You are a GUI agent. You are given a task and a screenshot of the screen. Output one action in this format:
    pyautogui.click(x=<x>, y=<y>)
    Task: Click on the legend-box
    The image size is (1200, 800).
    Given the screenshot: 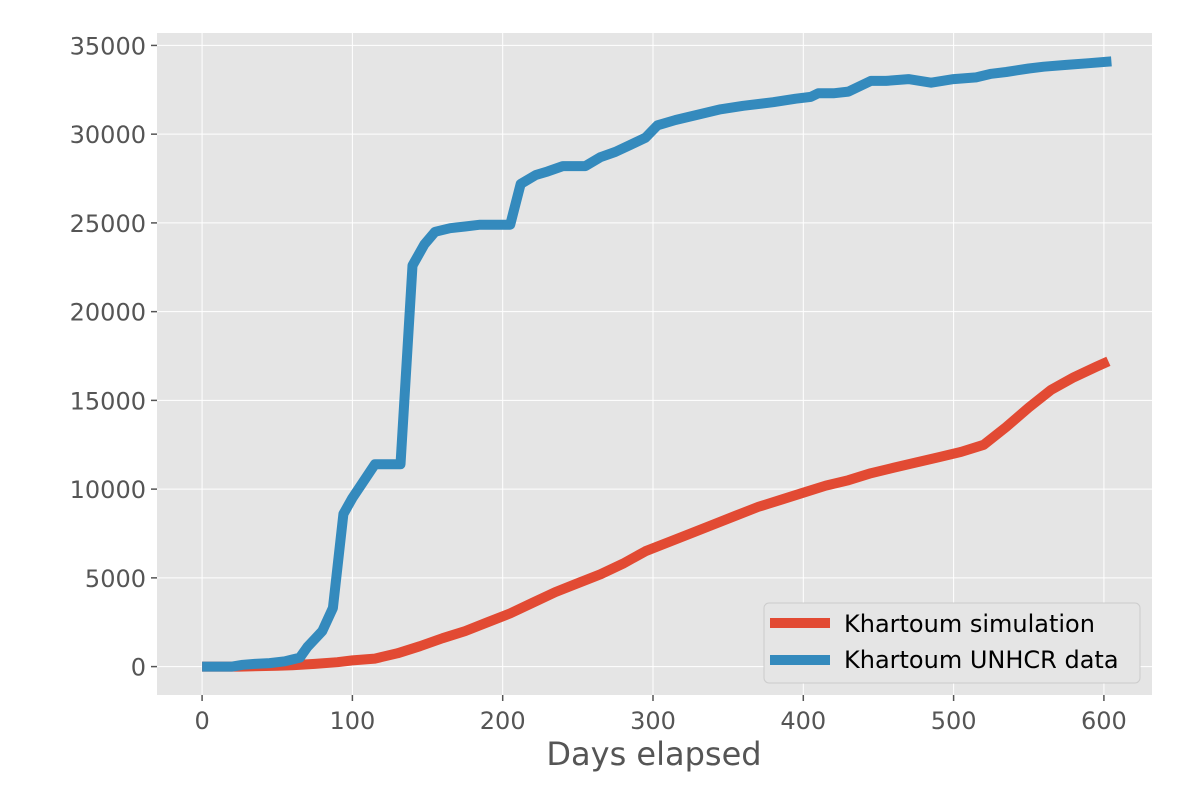 What is the action you would take?
    pyautogui.click(x=952, y=643)
    